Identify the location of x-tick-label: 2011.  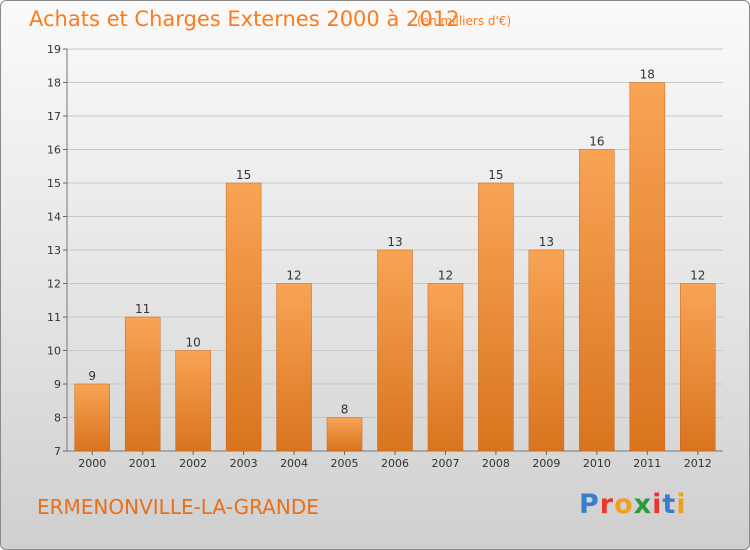
(647, 463).